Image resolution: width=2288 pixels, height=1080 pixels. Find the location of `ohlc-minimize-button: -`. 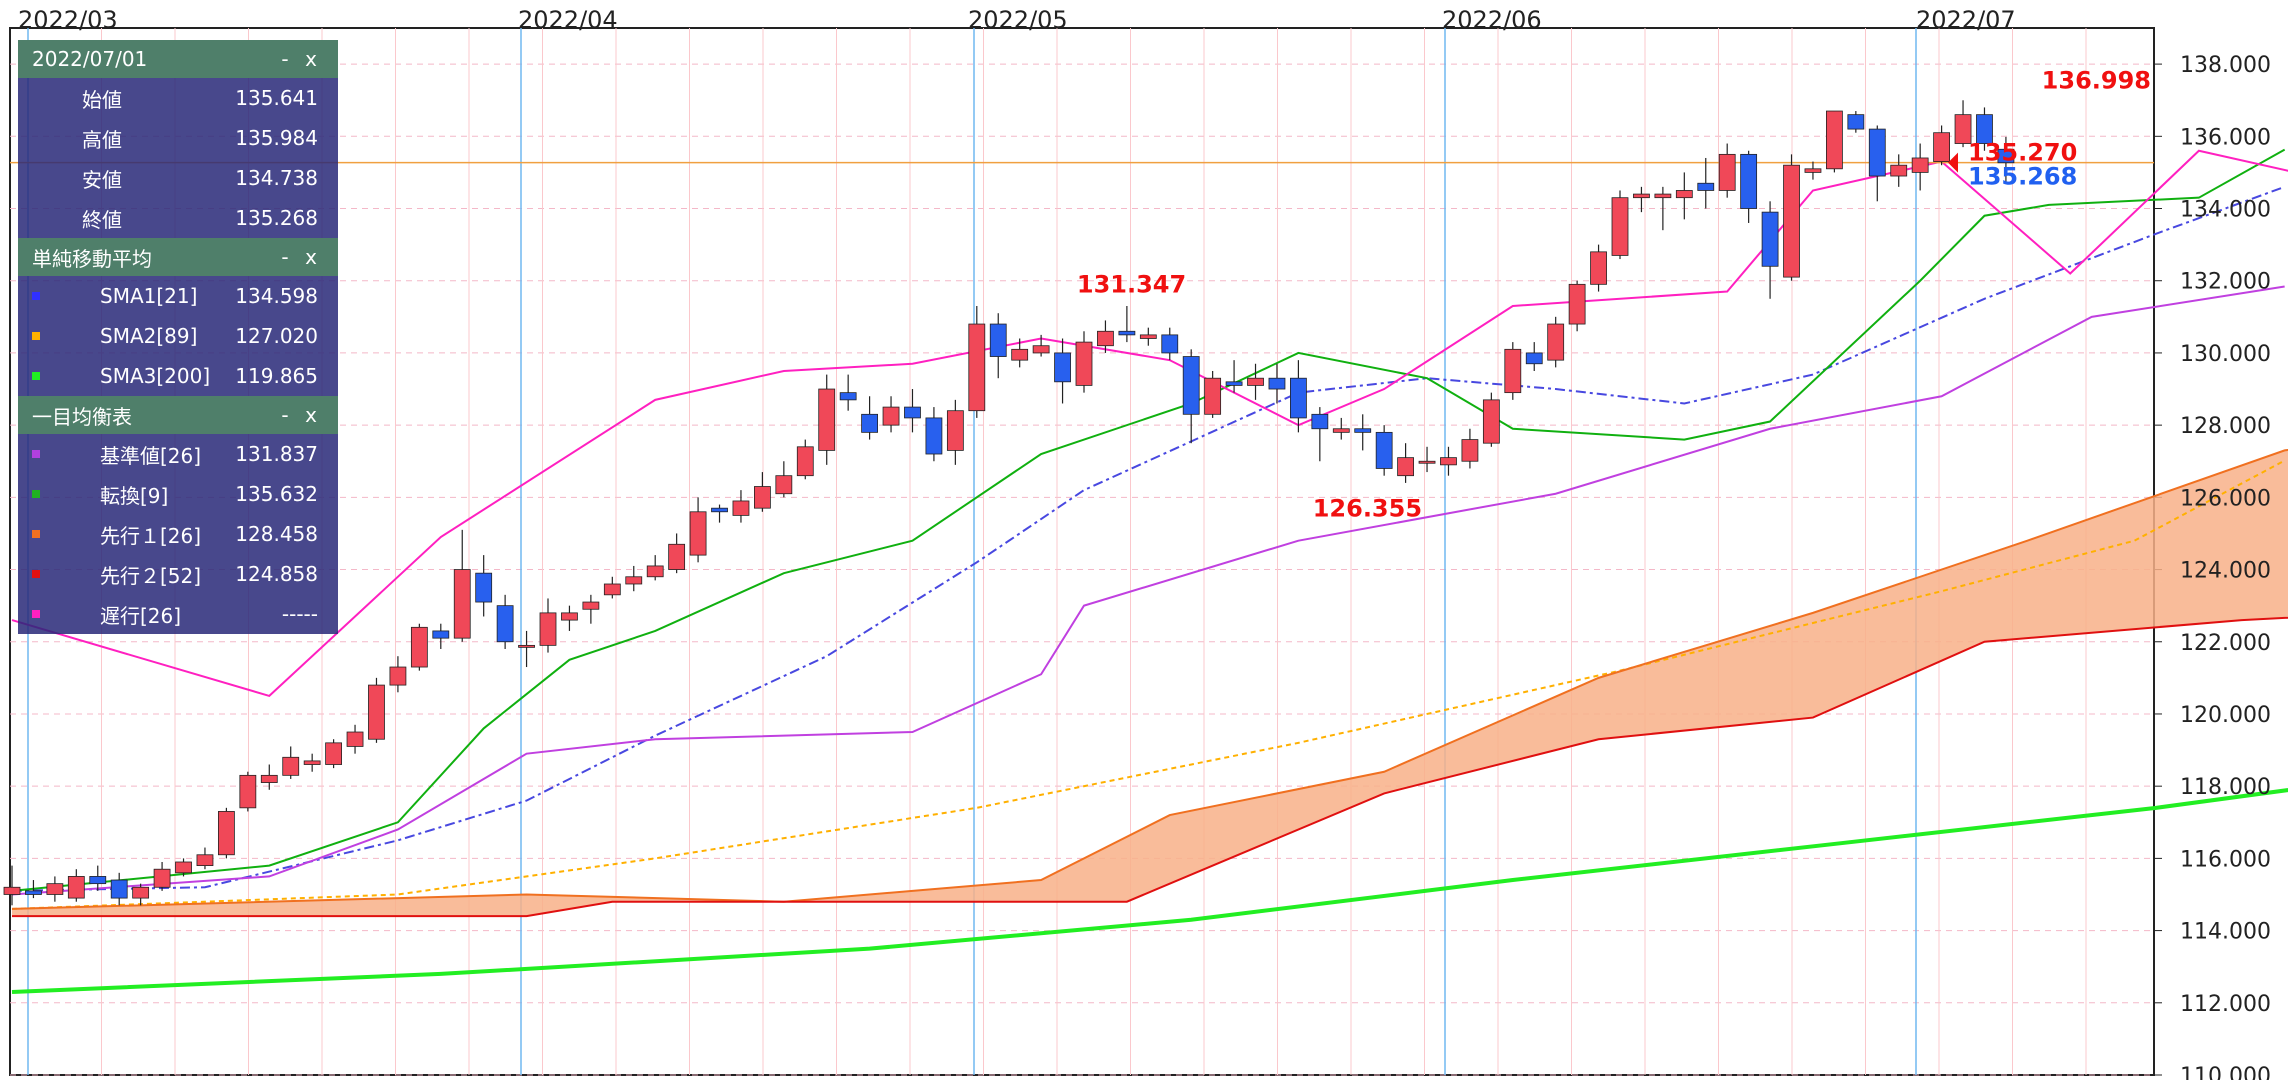

ohlc-minimize-button: - is located at coordinates (285, 59).